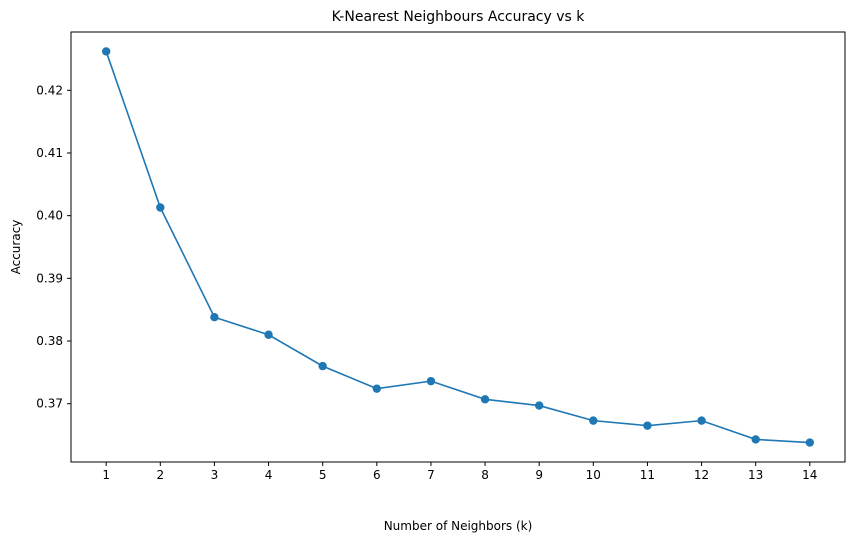 Image resolution: width=855 pixels, height=545 pixels. I want to click on y-axis-label: Accuracy, so click(16, 247).